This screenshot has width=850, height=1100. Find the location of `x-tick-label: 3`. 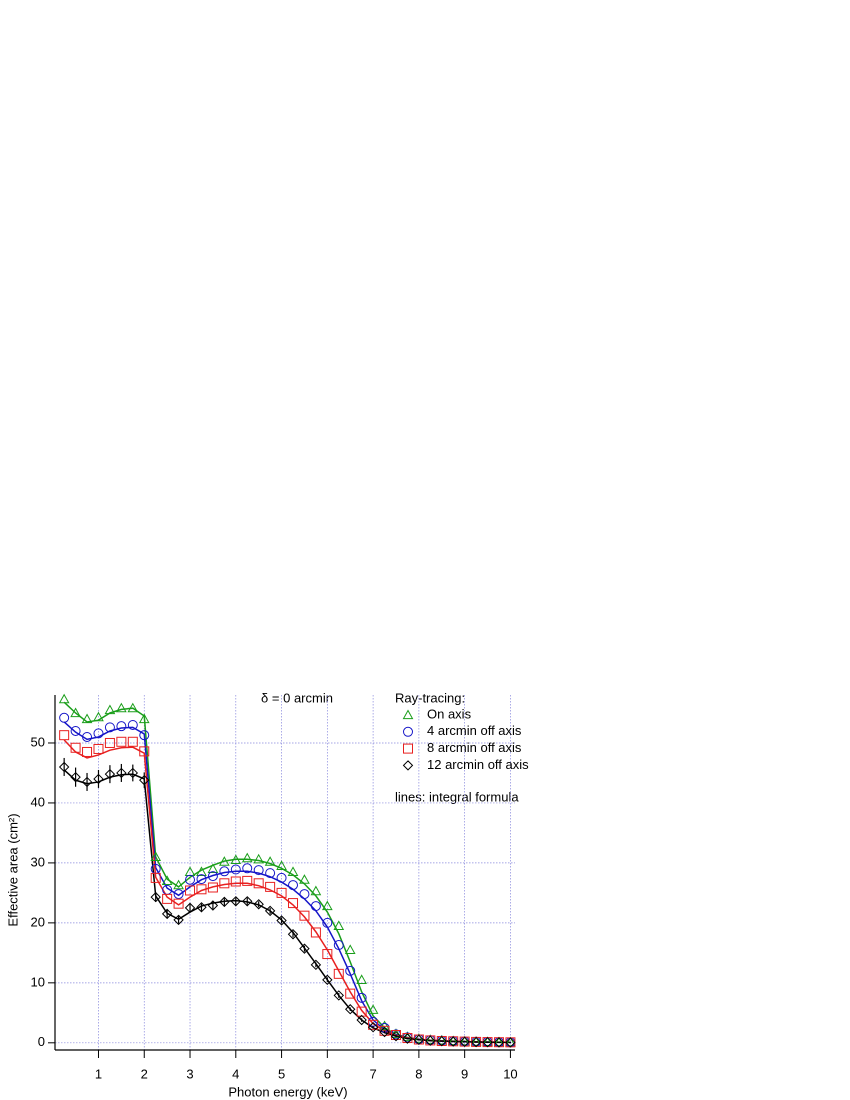

x-tick-label: 3 is located at coordinates (189, 1073).